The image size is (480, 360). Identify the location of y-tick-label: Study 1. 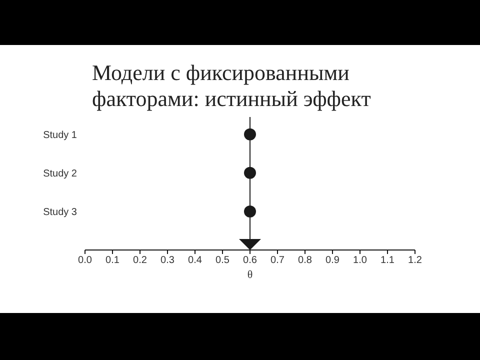
(60, 135).